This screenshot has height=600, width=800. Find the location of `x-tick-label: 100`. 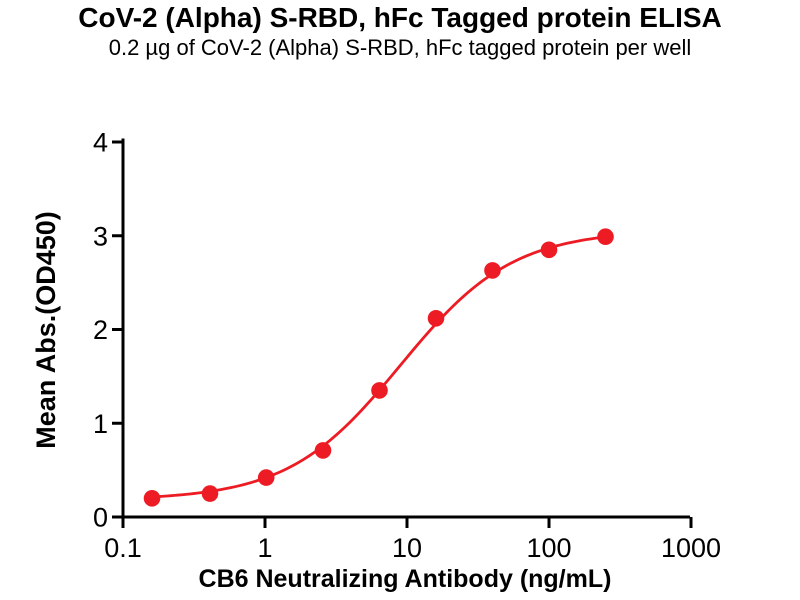

x-tick-label: 100 is located at coordinates (548, 548).